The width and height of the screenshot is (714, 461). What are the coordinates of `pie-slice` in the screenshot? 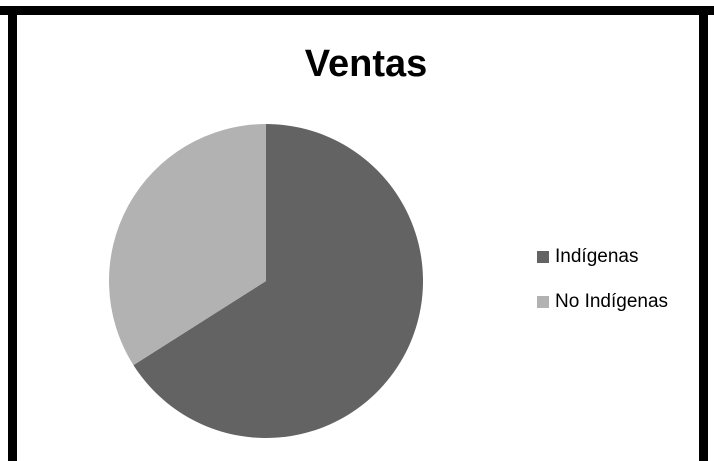 It's located at (187, 245).